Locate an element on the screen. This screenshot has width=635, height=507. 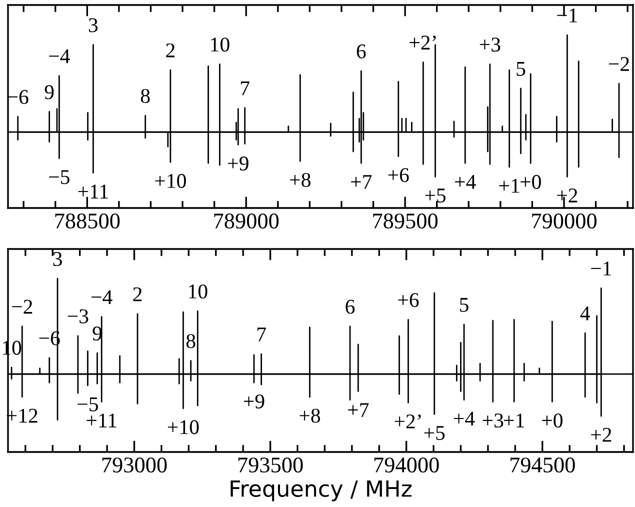
annotation: −3 is located at coordinates (78, 316).